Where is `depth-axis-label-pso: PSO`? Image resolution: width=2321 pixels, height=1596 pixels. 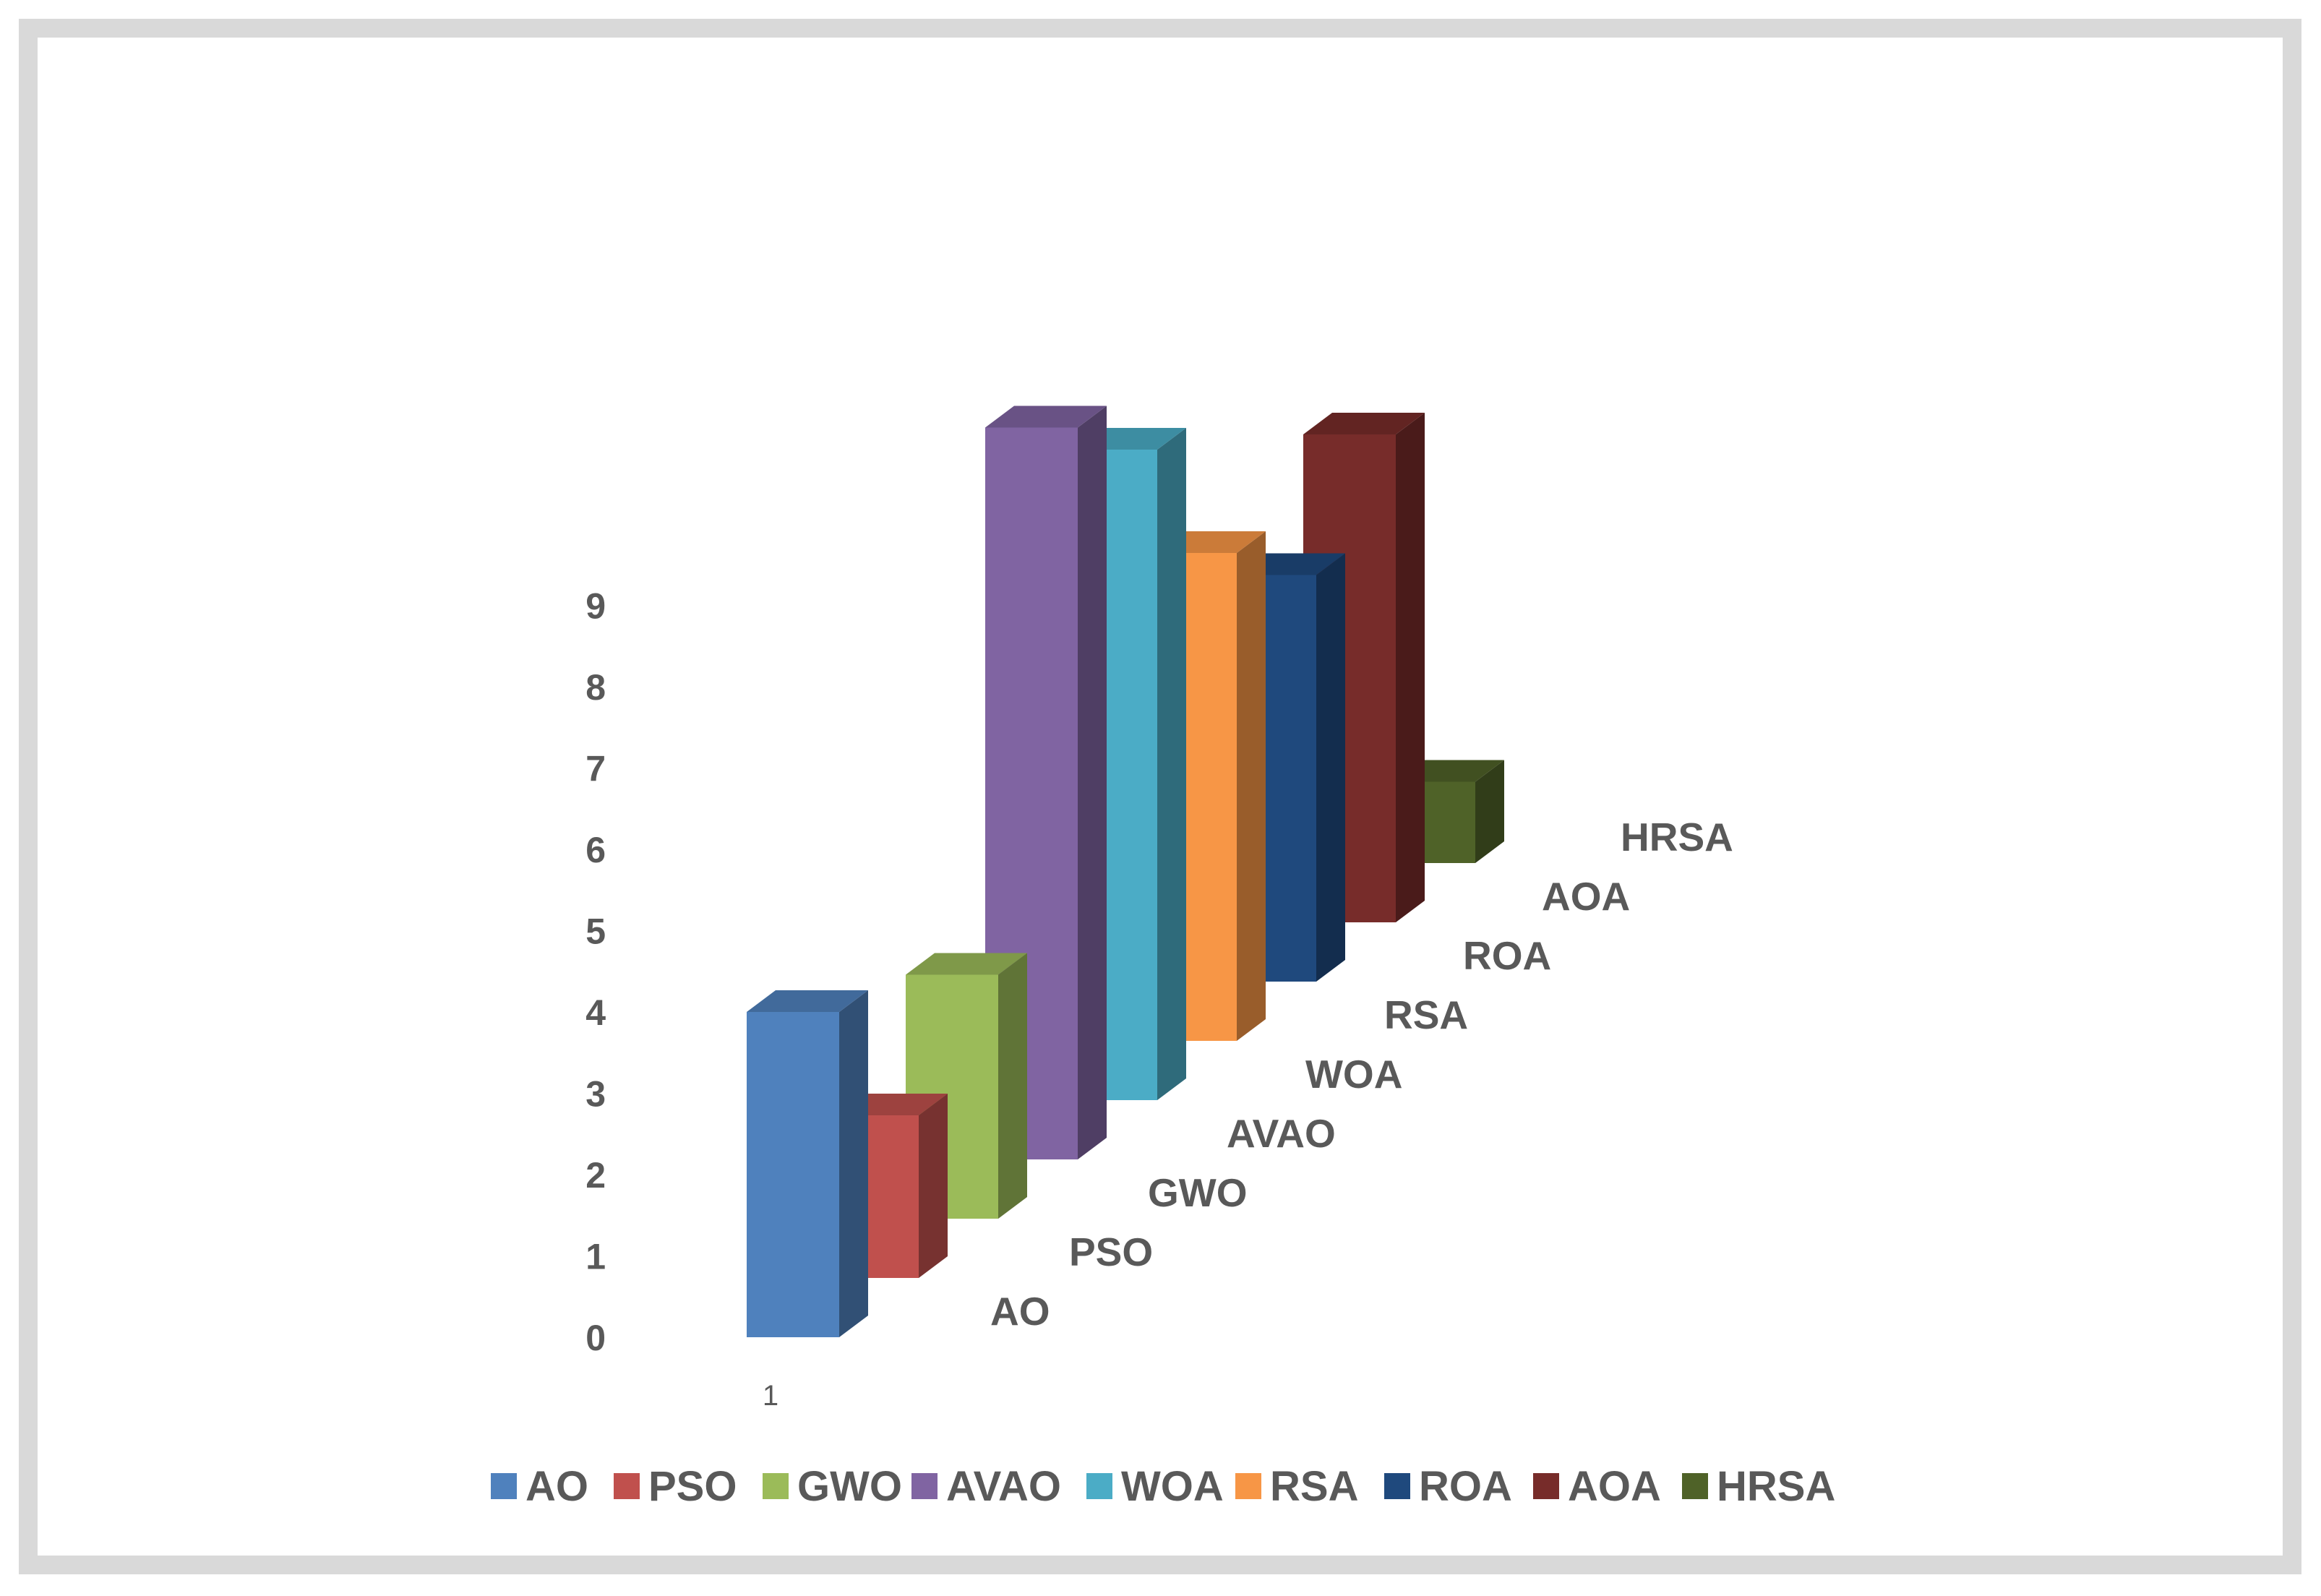 depth-axis-label-pso: PSO is located at coordinates (1111, 1252).